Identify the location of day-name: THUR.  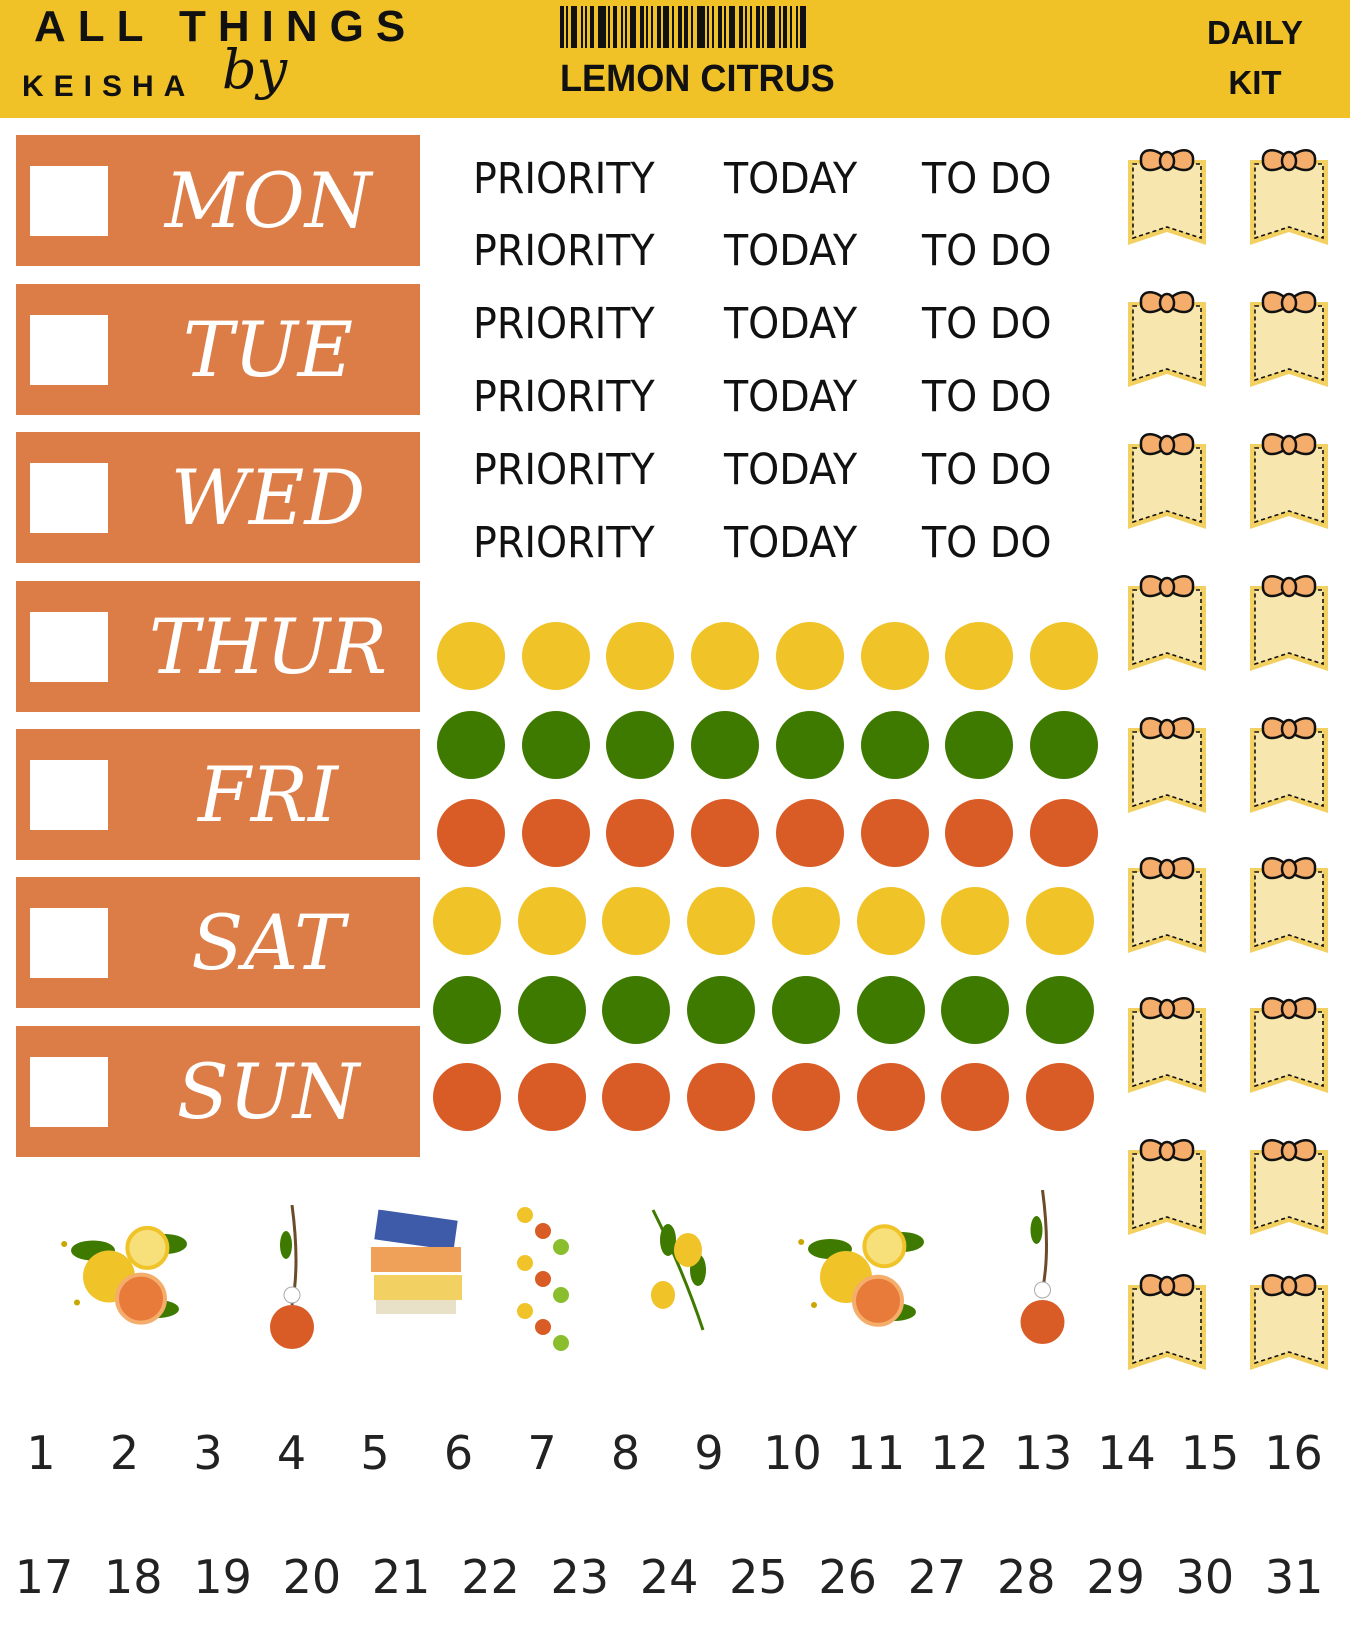
(268, 646).